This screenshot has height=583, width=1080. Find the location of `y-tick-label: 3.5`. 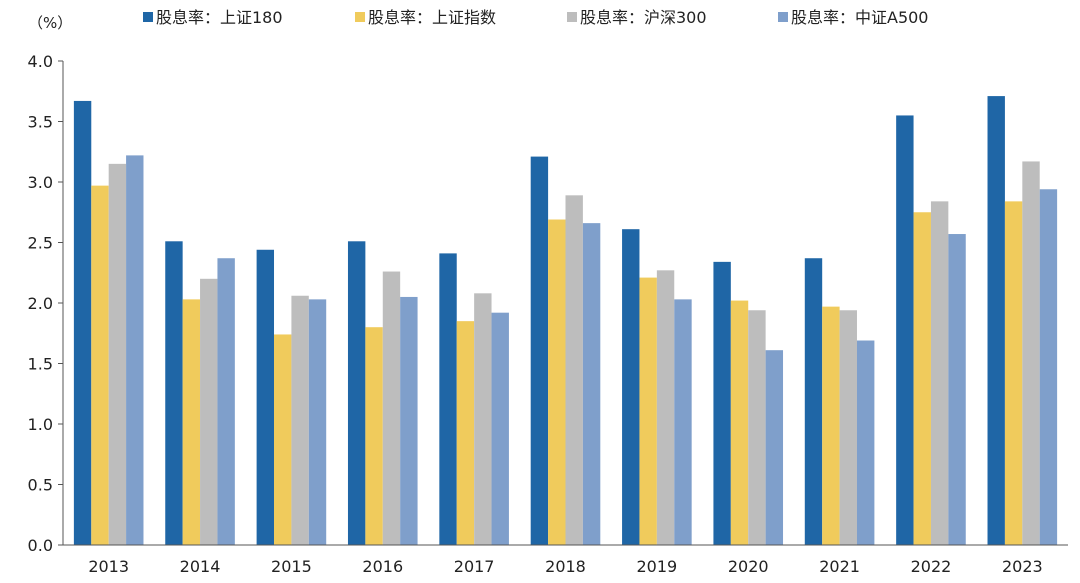

y-tick-label: 3.5 is located at coordinates (40, 122).